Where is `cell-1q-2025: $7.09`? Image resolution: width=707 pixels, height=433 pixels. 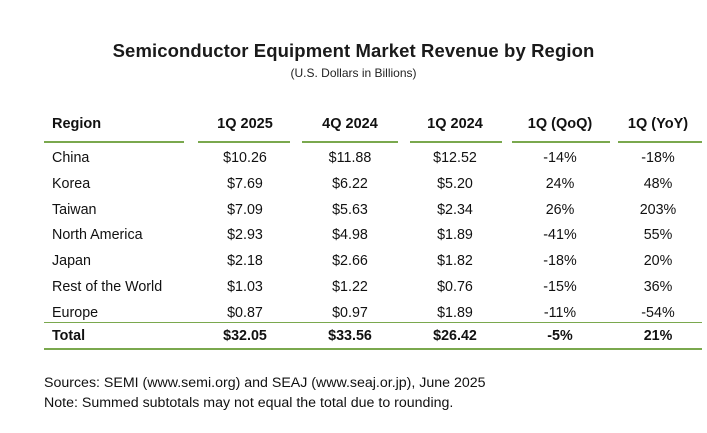
cell-1q-2025: $7.09 is located at coordinates (245, 210).